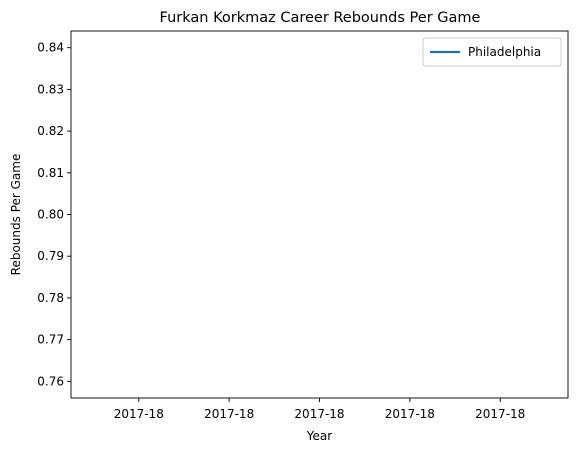 This screenshot has height=453, width=579. What do you see at coordinates (50, 256) in the screenshot?
I see `y-tick-label: 0.79` at bounding box center [50, 256].